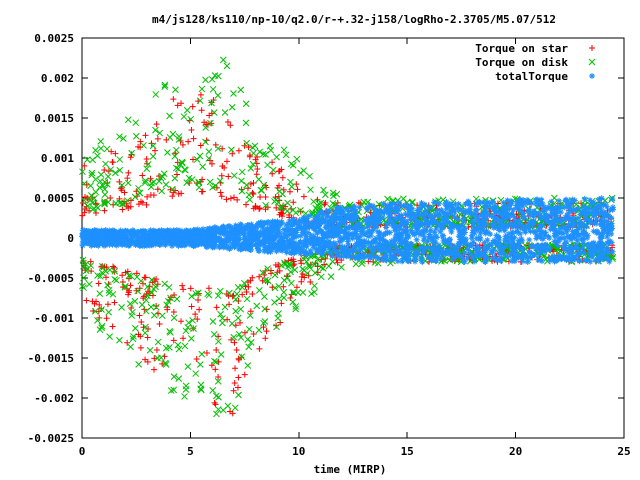 Image resolution: width=640 pixels, height=480 pixels. I want to click on y-tick-label: -0.0005, so click(51, 278).